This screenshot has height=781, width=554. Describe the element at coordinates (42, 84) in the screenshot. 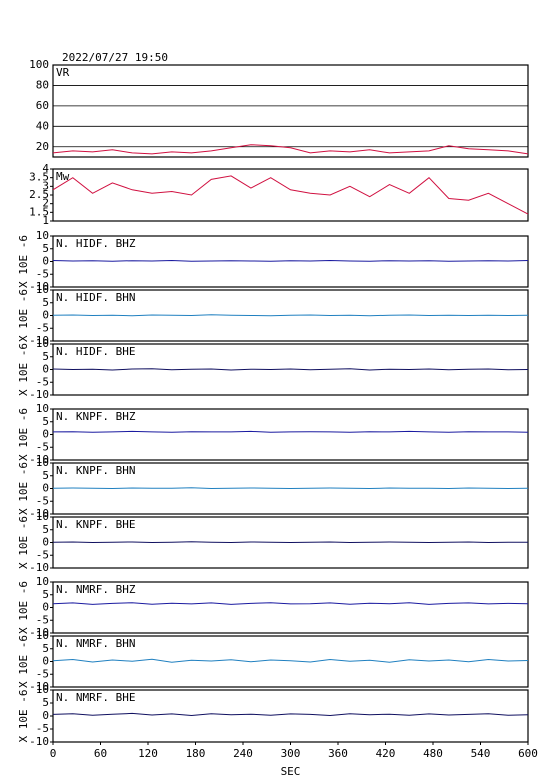

I see `y-tick-label: 80` at that location.